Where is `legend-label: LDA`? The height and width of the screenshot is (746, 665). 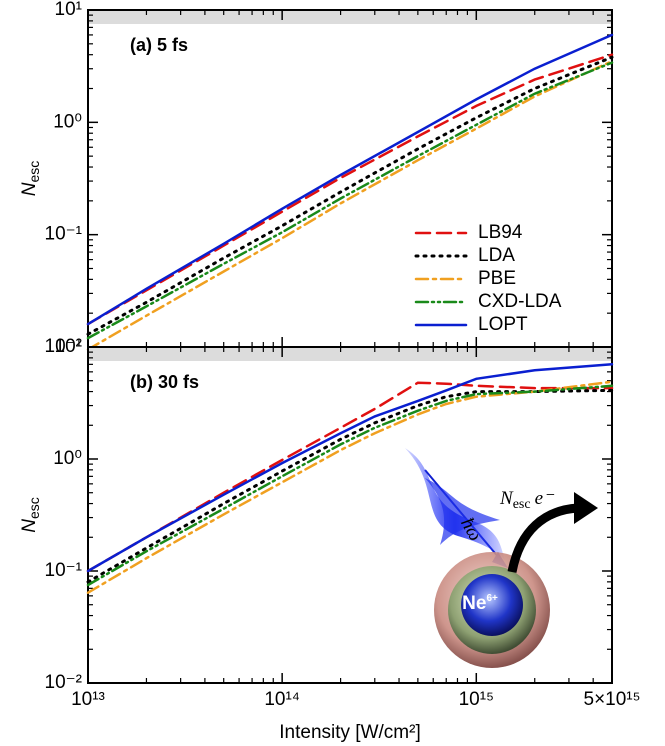
legend-label: LDA is located at coordinates (496, 255).